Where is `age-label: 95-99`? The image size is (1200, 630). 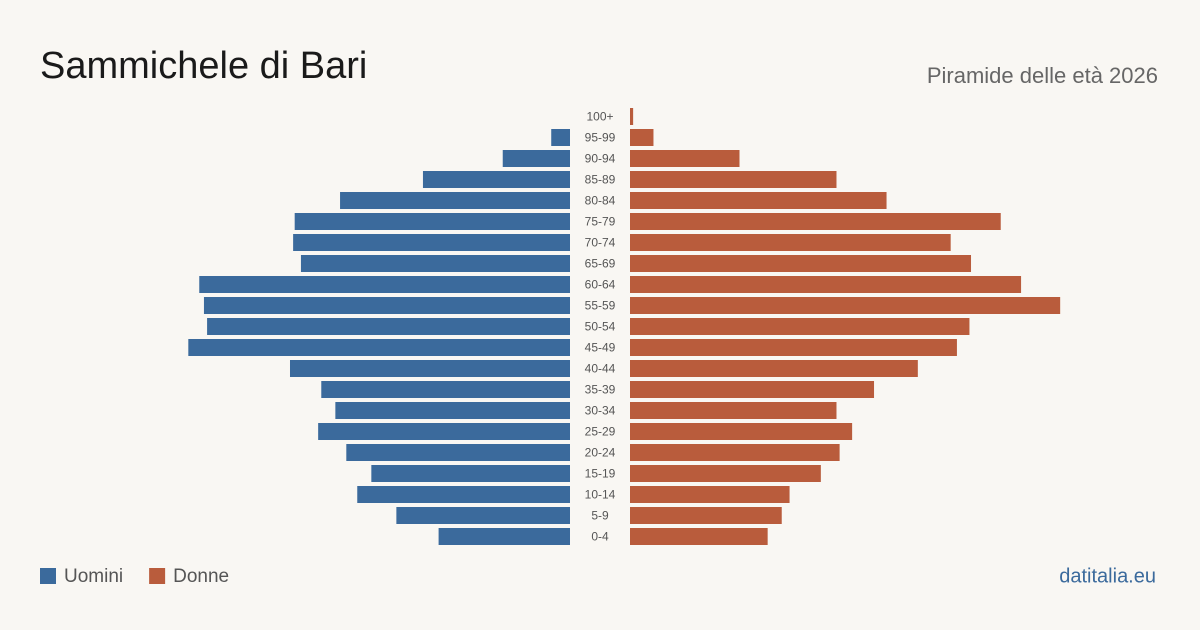
age-label: 95-99 is located at coordinates (600, 138).